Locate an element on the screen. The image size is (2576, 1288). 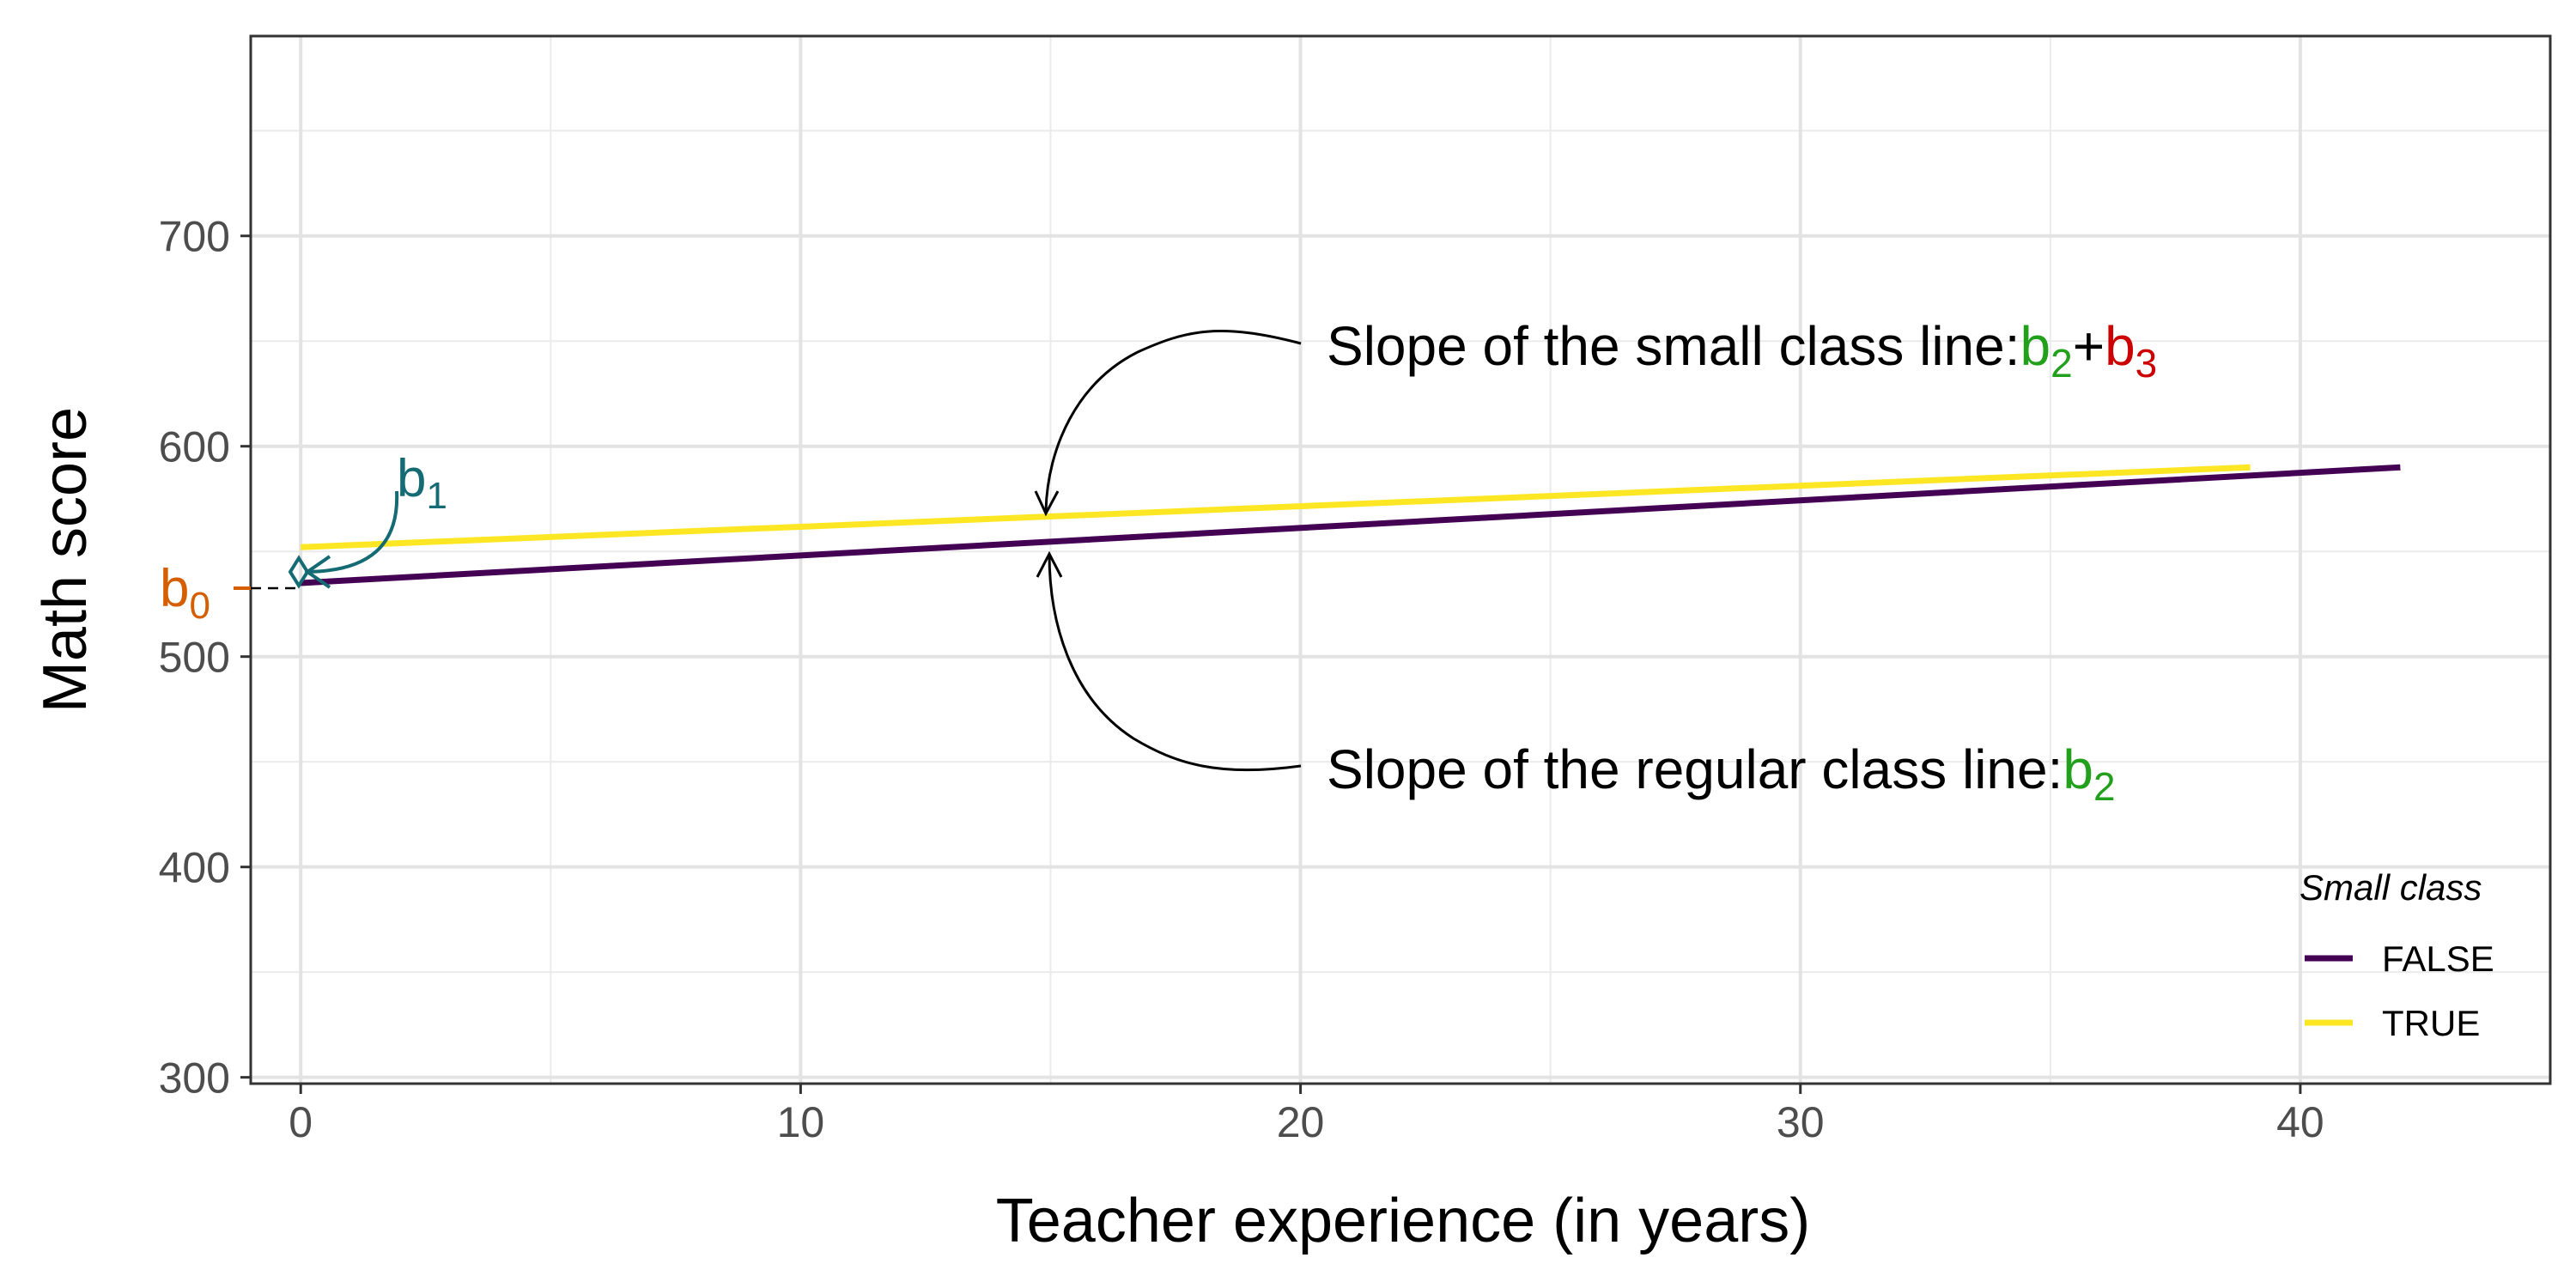
series-line-false is located at coordinates (1351, 525).